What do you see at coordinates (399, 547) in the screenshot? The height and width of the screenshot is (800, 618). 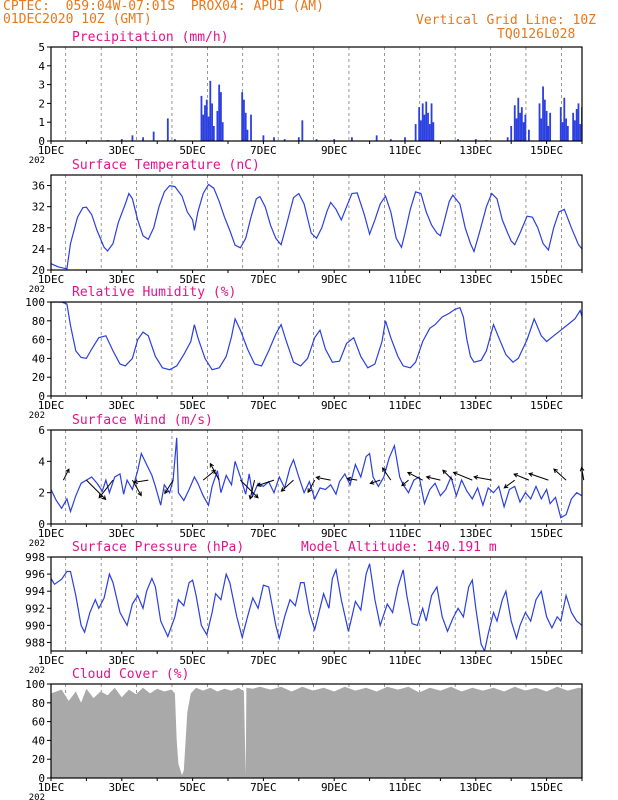 I see `model-altitude-label: Model Altitude: 140.191 m` at bounding box center [399, 547].